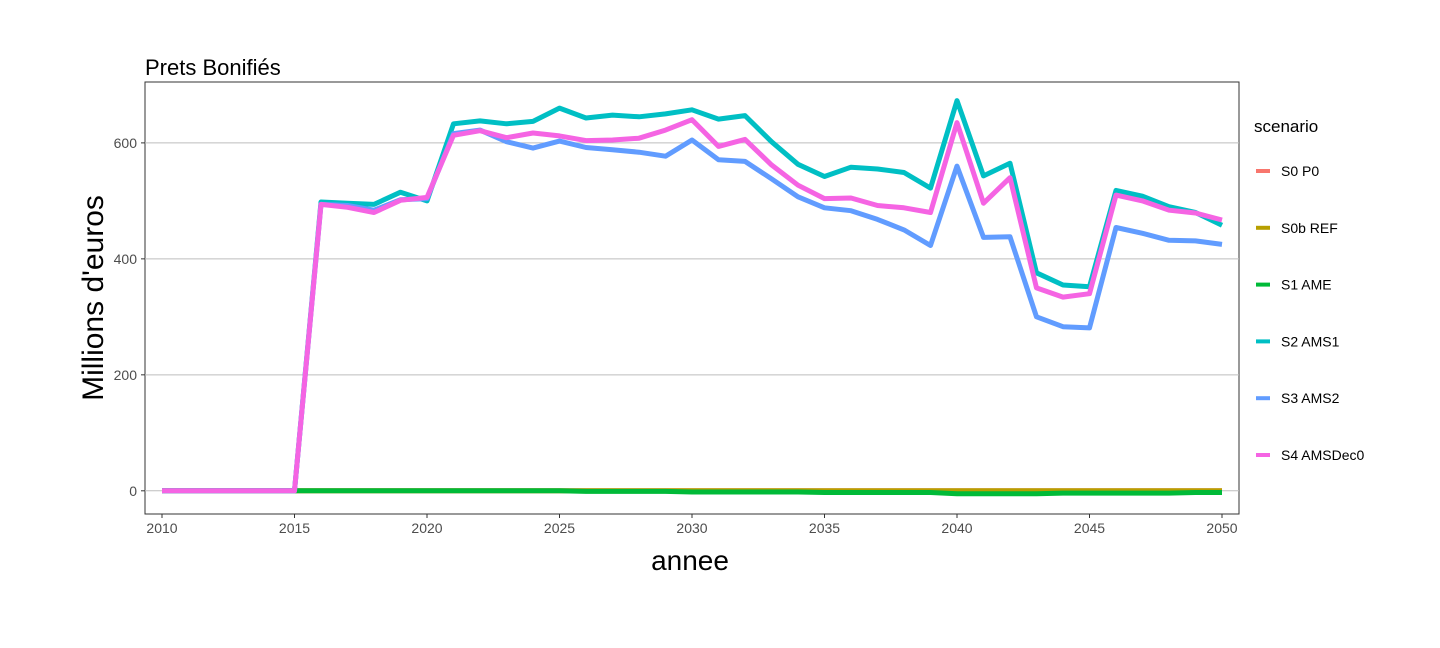 The width and height of the screenshot is (1440, 648). I want to click on y-tick-label: 600, so click(126, 143).